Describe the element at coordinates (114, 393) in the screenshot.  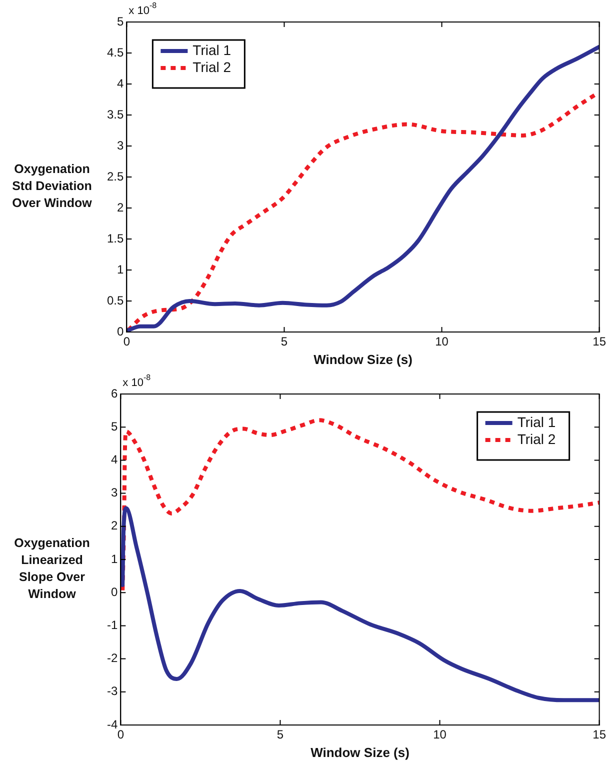
I see `y-tick-label: 6` at that location.